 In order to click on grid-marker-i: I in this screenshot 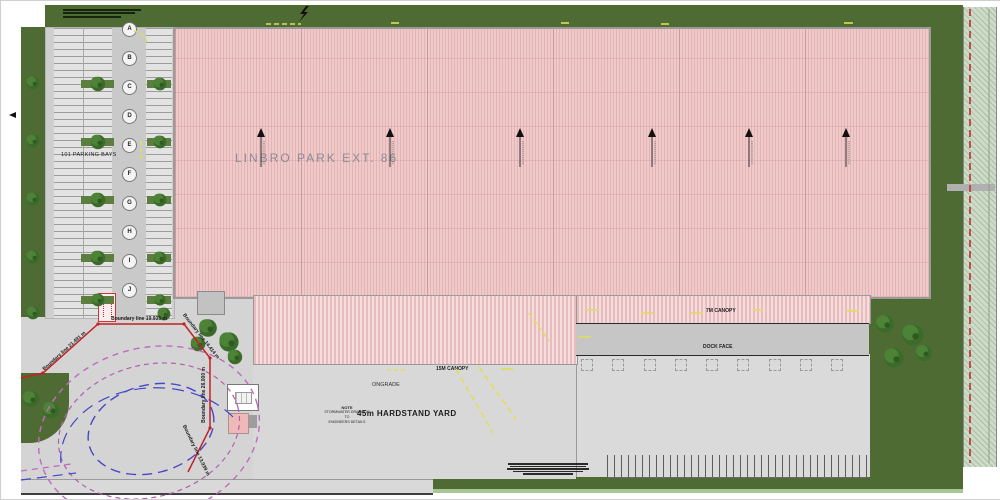, I will do `click(129, 261)`.